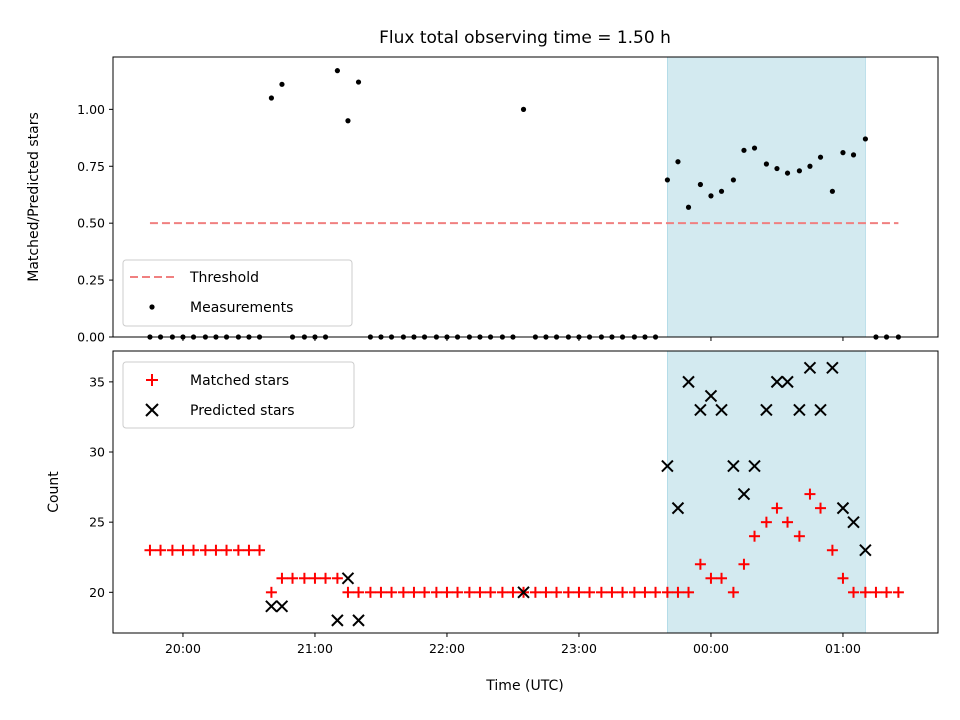 Image resolution: width=960 pixels, height=720 pixels. I want to click on bottom-legend-box, so click(238, 395).